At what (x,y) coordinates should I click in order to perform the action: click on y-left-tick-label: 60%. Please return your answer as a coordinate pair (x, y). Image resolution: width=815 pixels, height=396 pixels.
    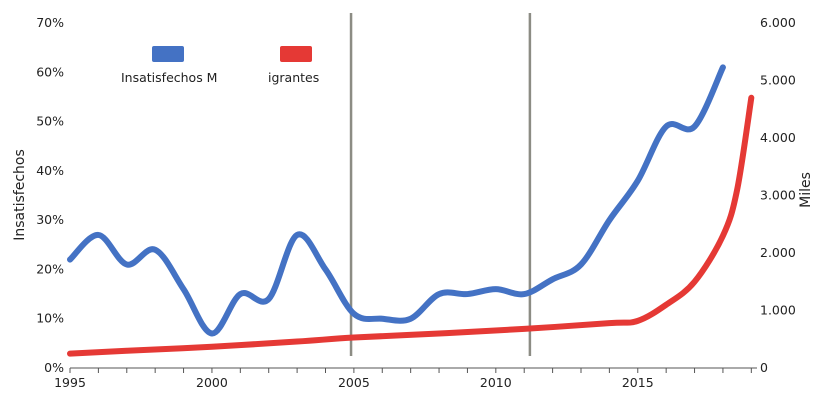
    Looking at the image, I should click on (50, 71).